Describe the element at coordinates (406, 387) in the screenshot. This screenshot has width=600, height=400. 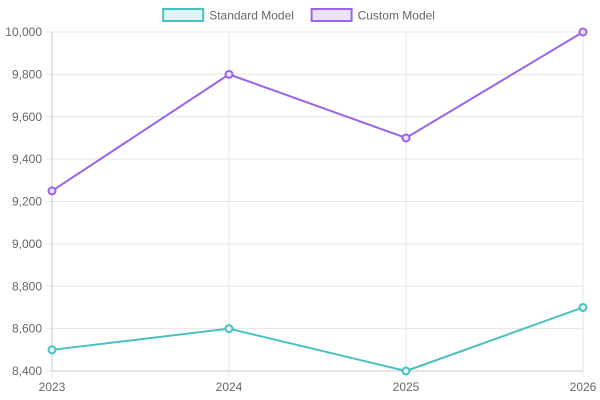
I see `x-tick-label: 2025` at that location.